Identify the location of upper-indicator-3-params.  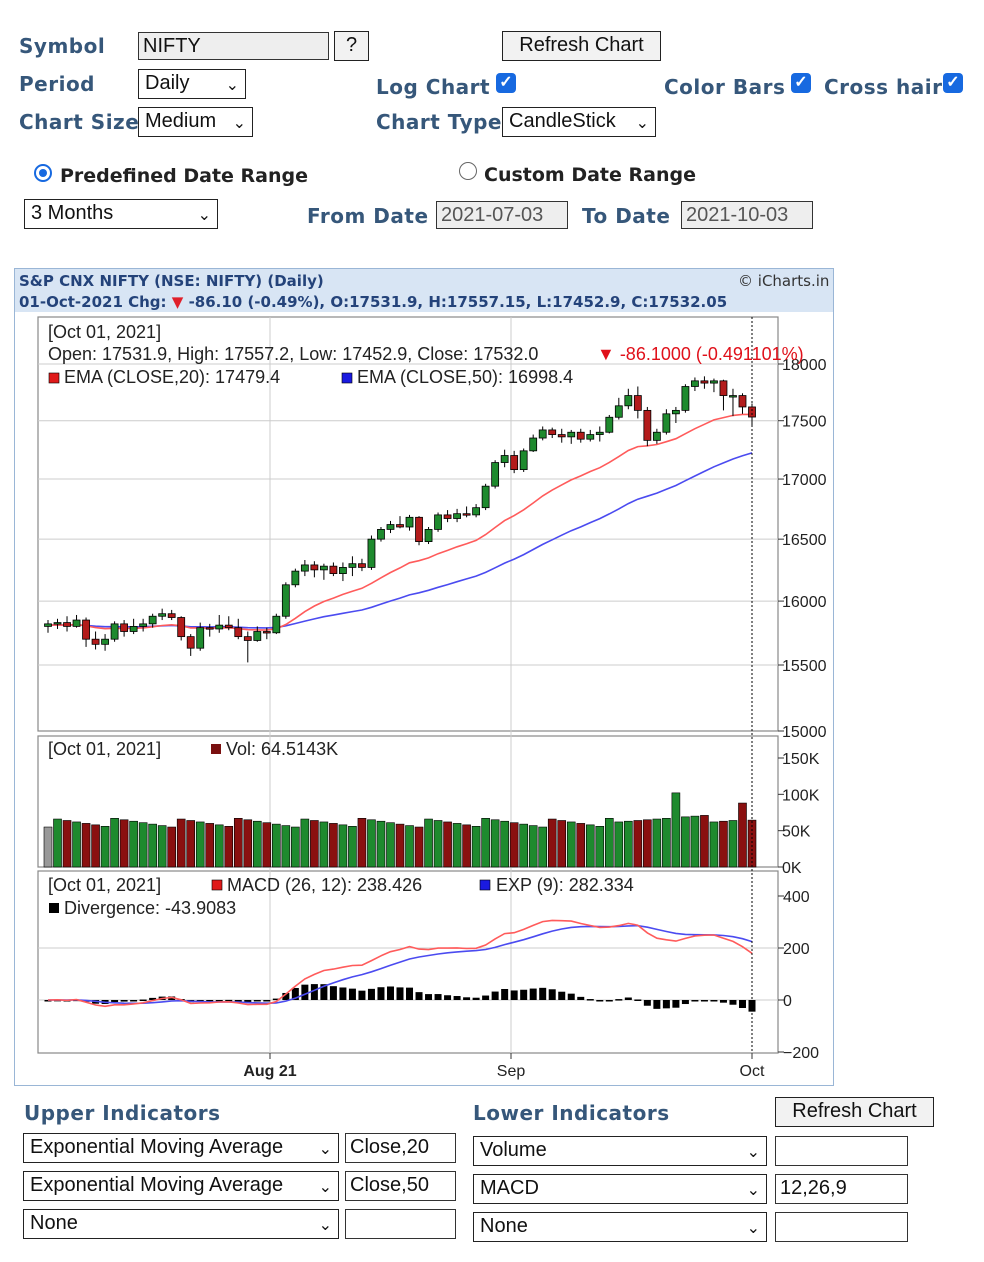
(400, 1224).